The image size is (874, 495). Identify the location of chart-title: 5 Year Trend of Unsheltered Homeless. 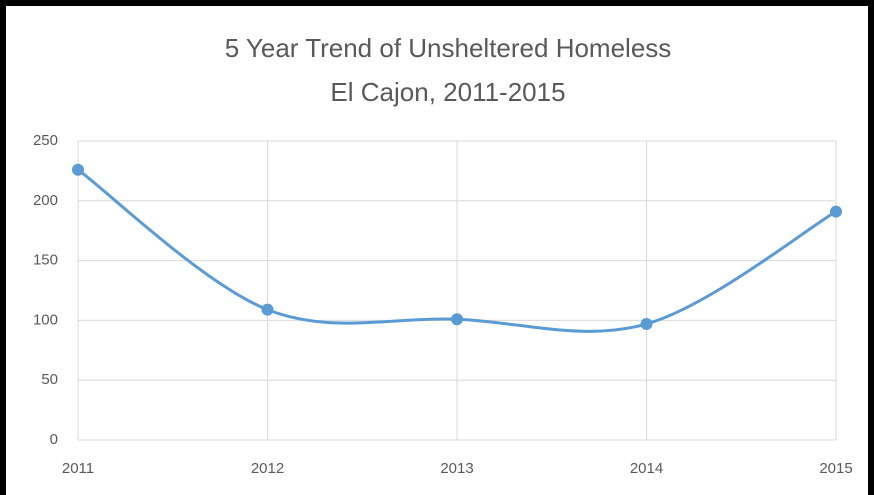
(448, 48).